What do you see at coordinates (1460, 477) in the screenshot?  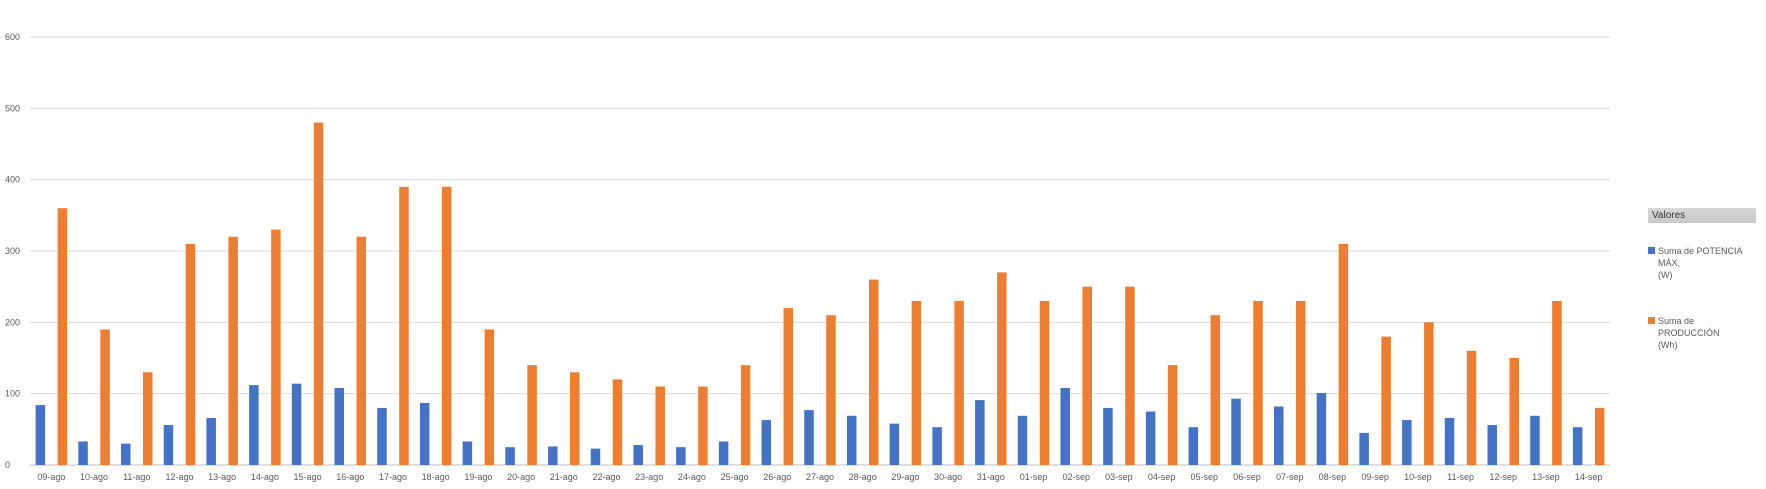 I see `x-tick-label-11-sep: 11-sep` at bounding box center [1460, 477].